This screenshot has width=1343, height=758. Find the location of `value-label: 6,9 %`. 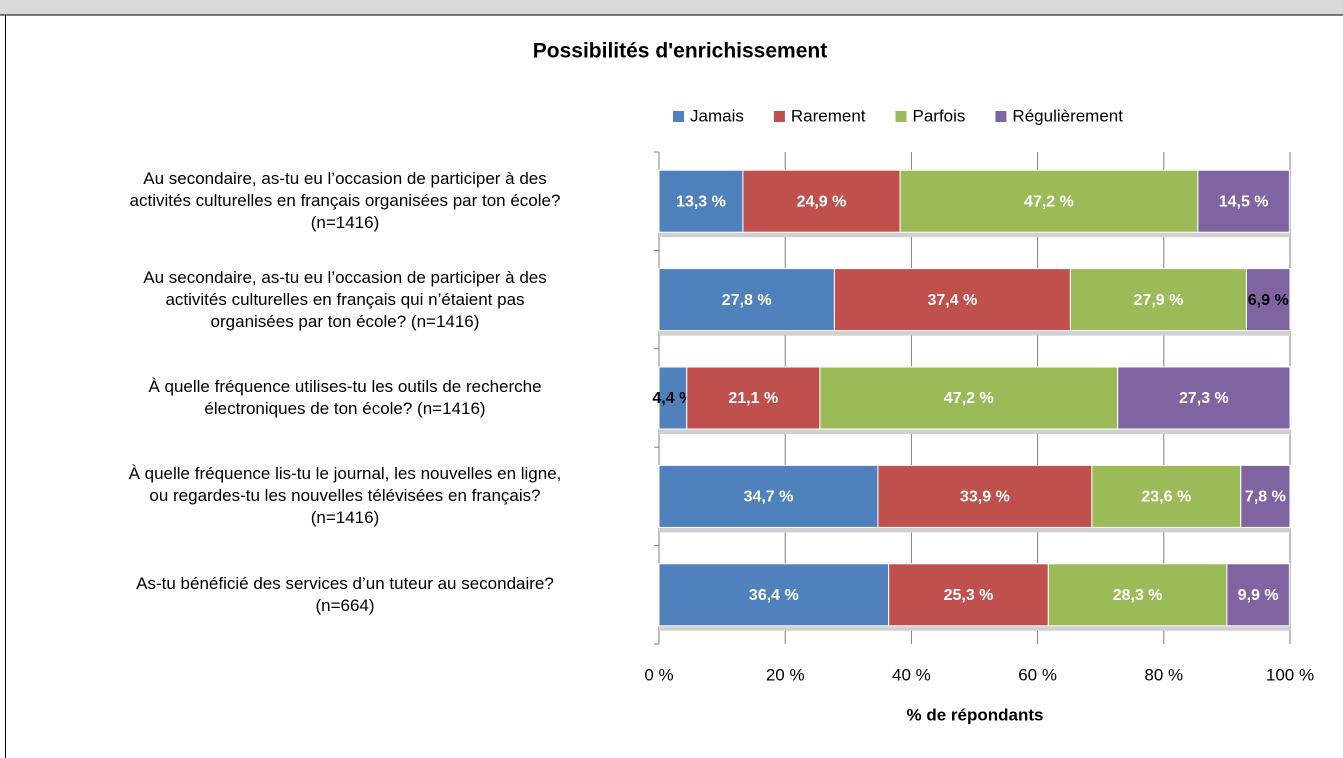

value-label: 6,9 % is located at coordinates (1268, 300).